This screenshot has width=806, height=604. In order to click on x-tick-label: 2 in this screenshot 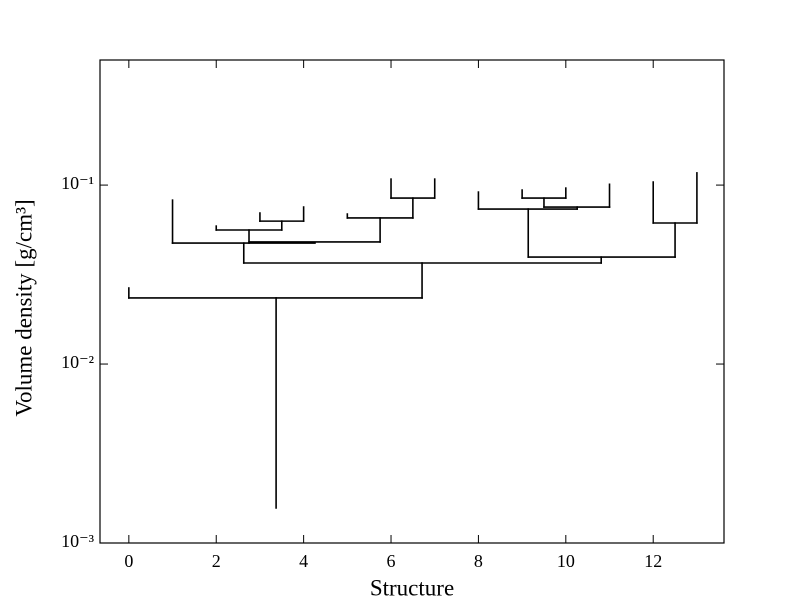, I will do `click(216, 561)`.